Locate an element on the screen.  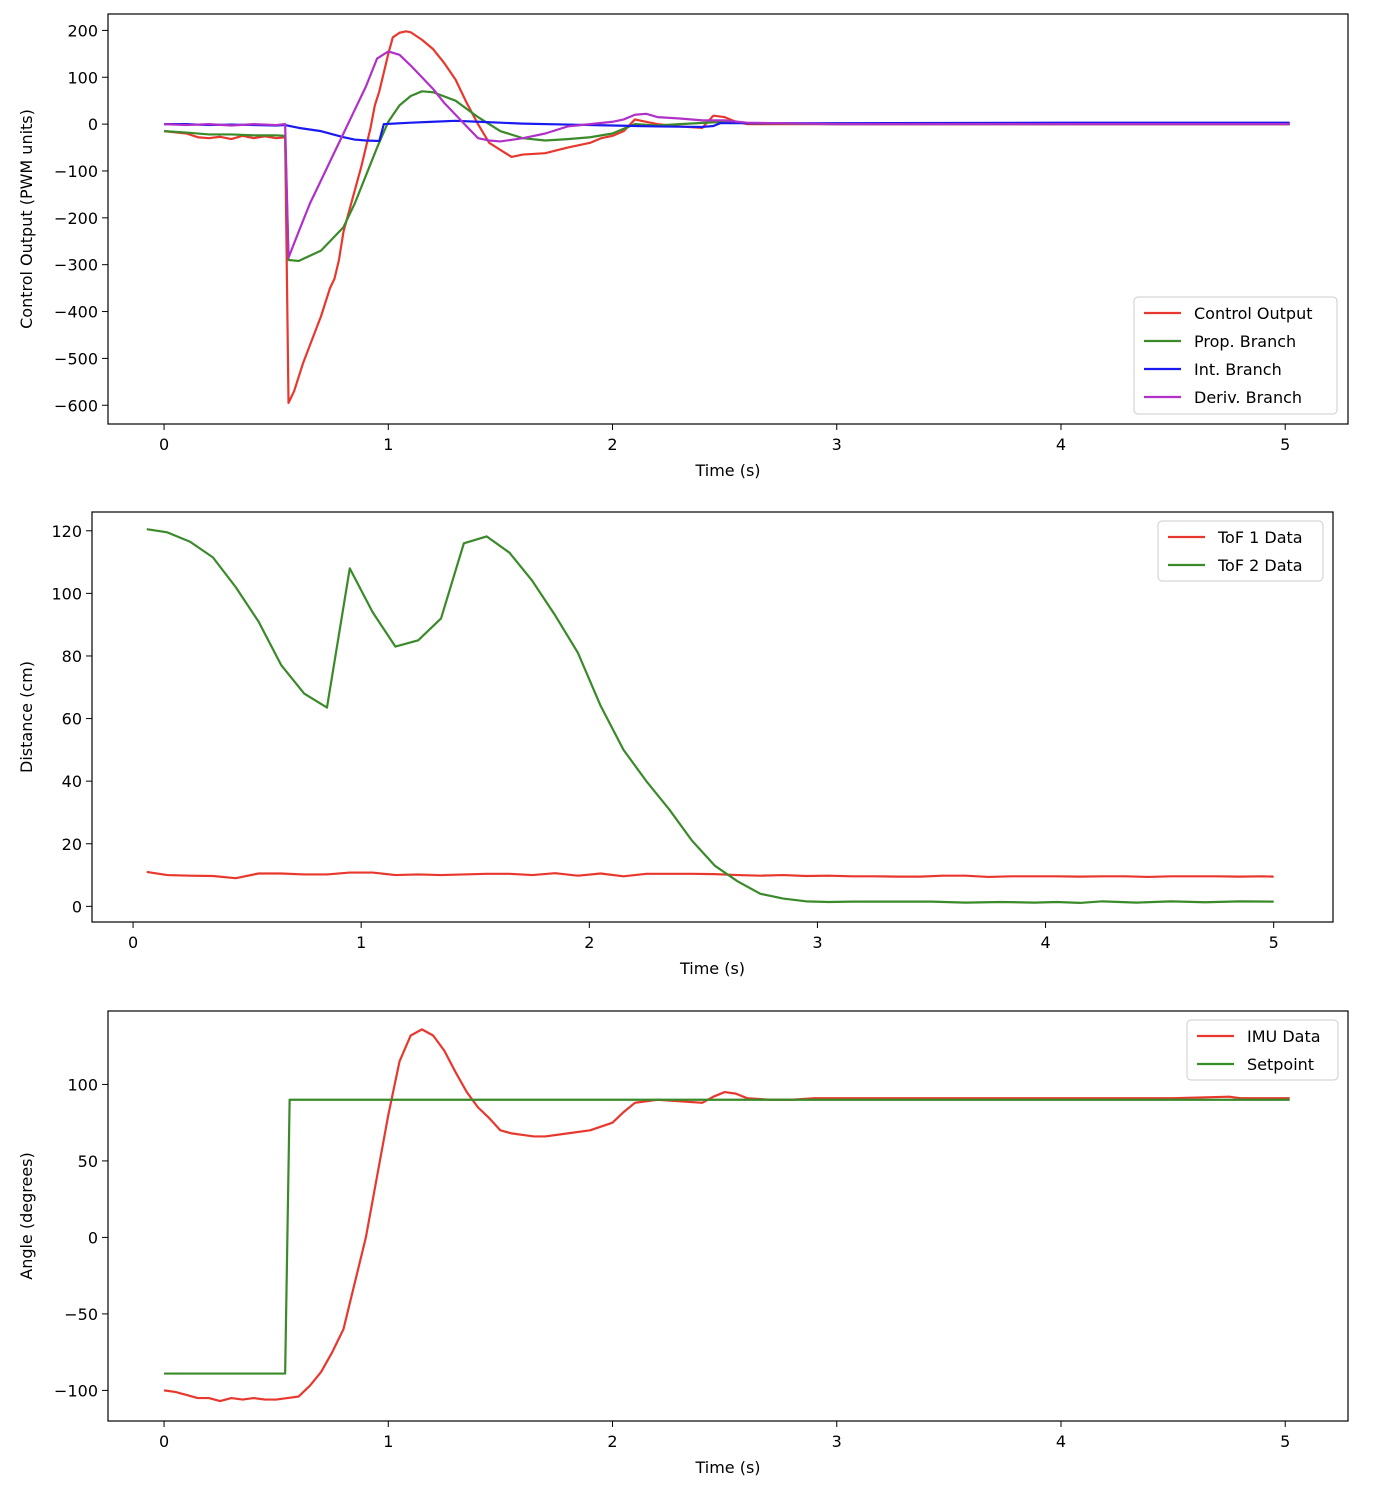
y-tick-label: −300 is located at coordinates (76, 265).